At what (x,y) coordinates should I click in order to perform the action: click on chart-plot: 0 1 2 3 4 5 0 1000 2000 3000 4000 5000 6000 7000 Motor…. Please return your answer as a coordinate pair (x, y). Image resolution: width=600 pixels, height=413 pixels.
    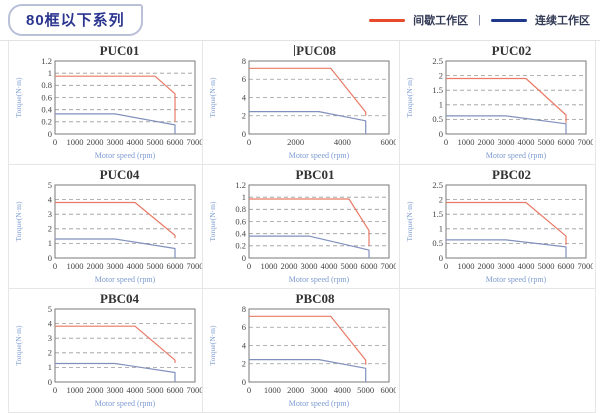
    Looking at the image, I should click on (108, 232).